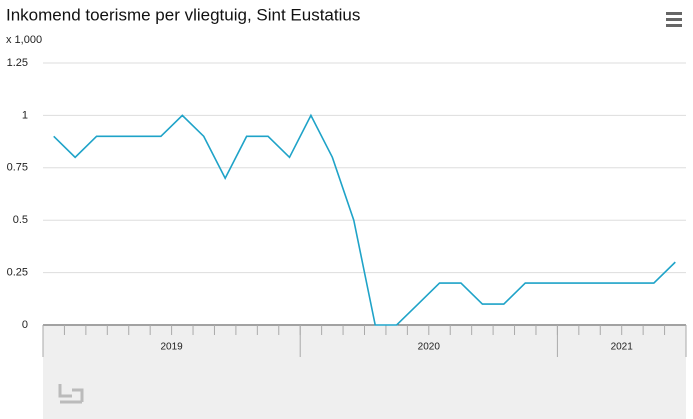 The image size is (693, 419). Describe the element at coordinates (622, 347) in the screenshot. I see `x-group-label: 2021` at that location.